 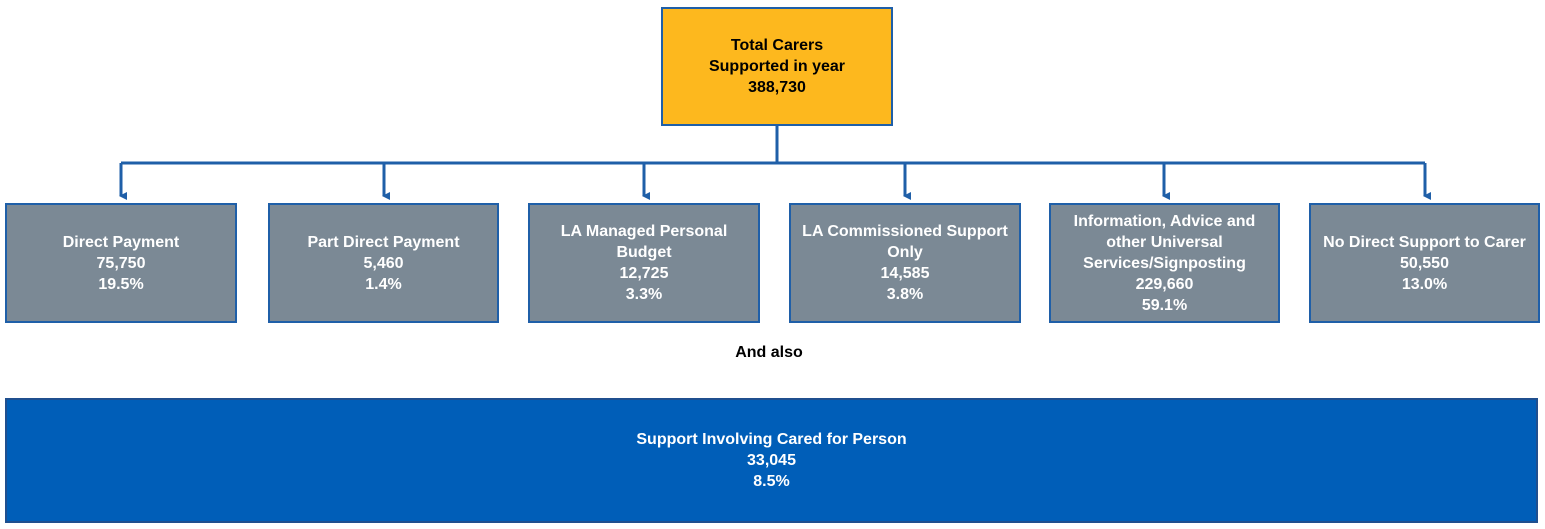 I want to click on node-box: Direct Payment 75,750 19.5%, so click(x=121, y=263).